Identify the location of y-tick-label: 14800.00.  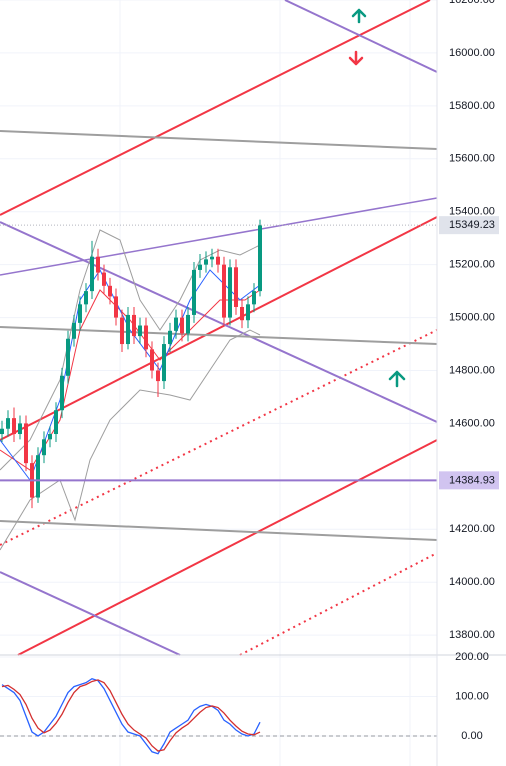
(472, 370).